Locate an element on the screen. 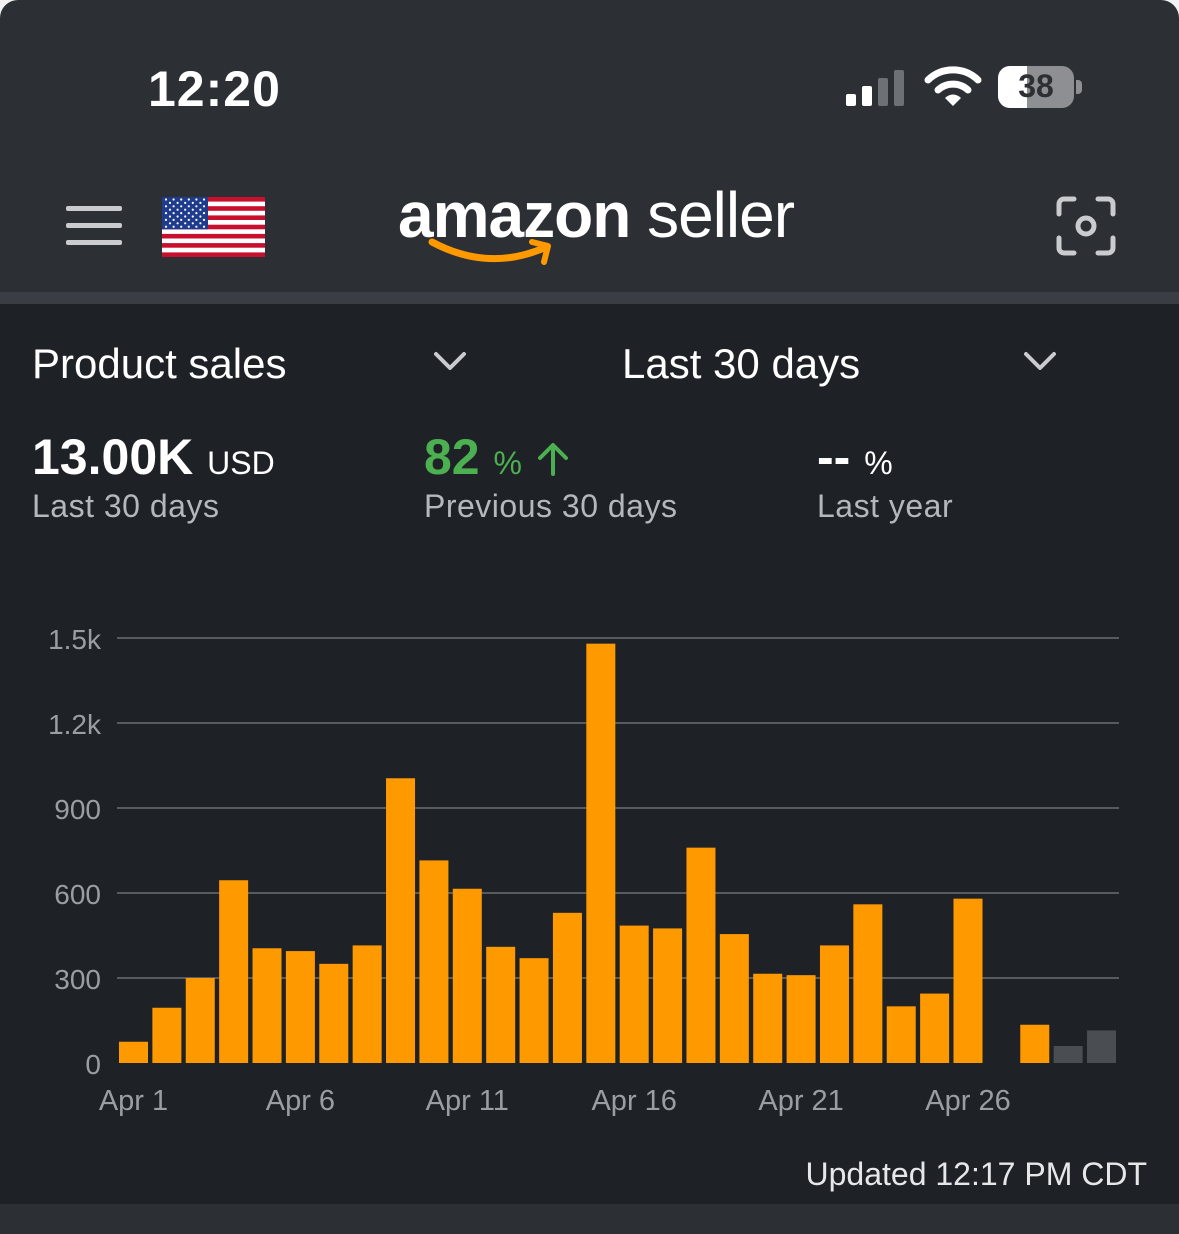  us-flag-icon is located at coordinates (213, 227).